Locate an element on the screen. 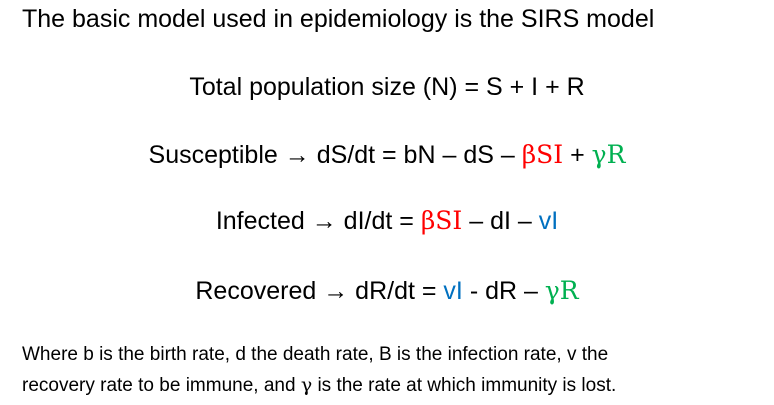 This screenshot has width=774, height=405. total-population-text: Total population size (N) = S + I + R is located at coordinates (387, 87).